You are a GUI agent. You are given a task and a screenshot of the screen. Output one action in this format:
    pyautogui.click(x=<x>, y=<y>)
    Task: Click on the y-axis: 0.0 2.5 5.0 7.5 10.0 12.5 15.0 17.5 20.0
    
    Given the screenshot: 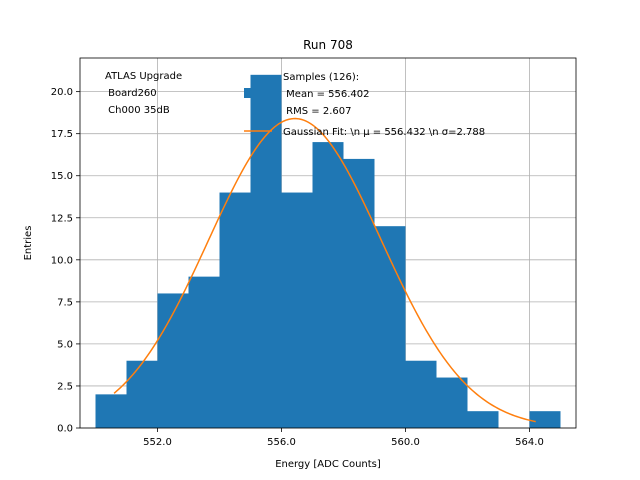 What is the action you would take?
    pyautogui.click(x=65, y=261)
    